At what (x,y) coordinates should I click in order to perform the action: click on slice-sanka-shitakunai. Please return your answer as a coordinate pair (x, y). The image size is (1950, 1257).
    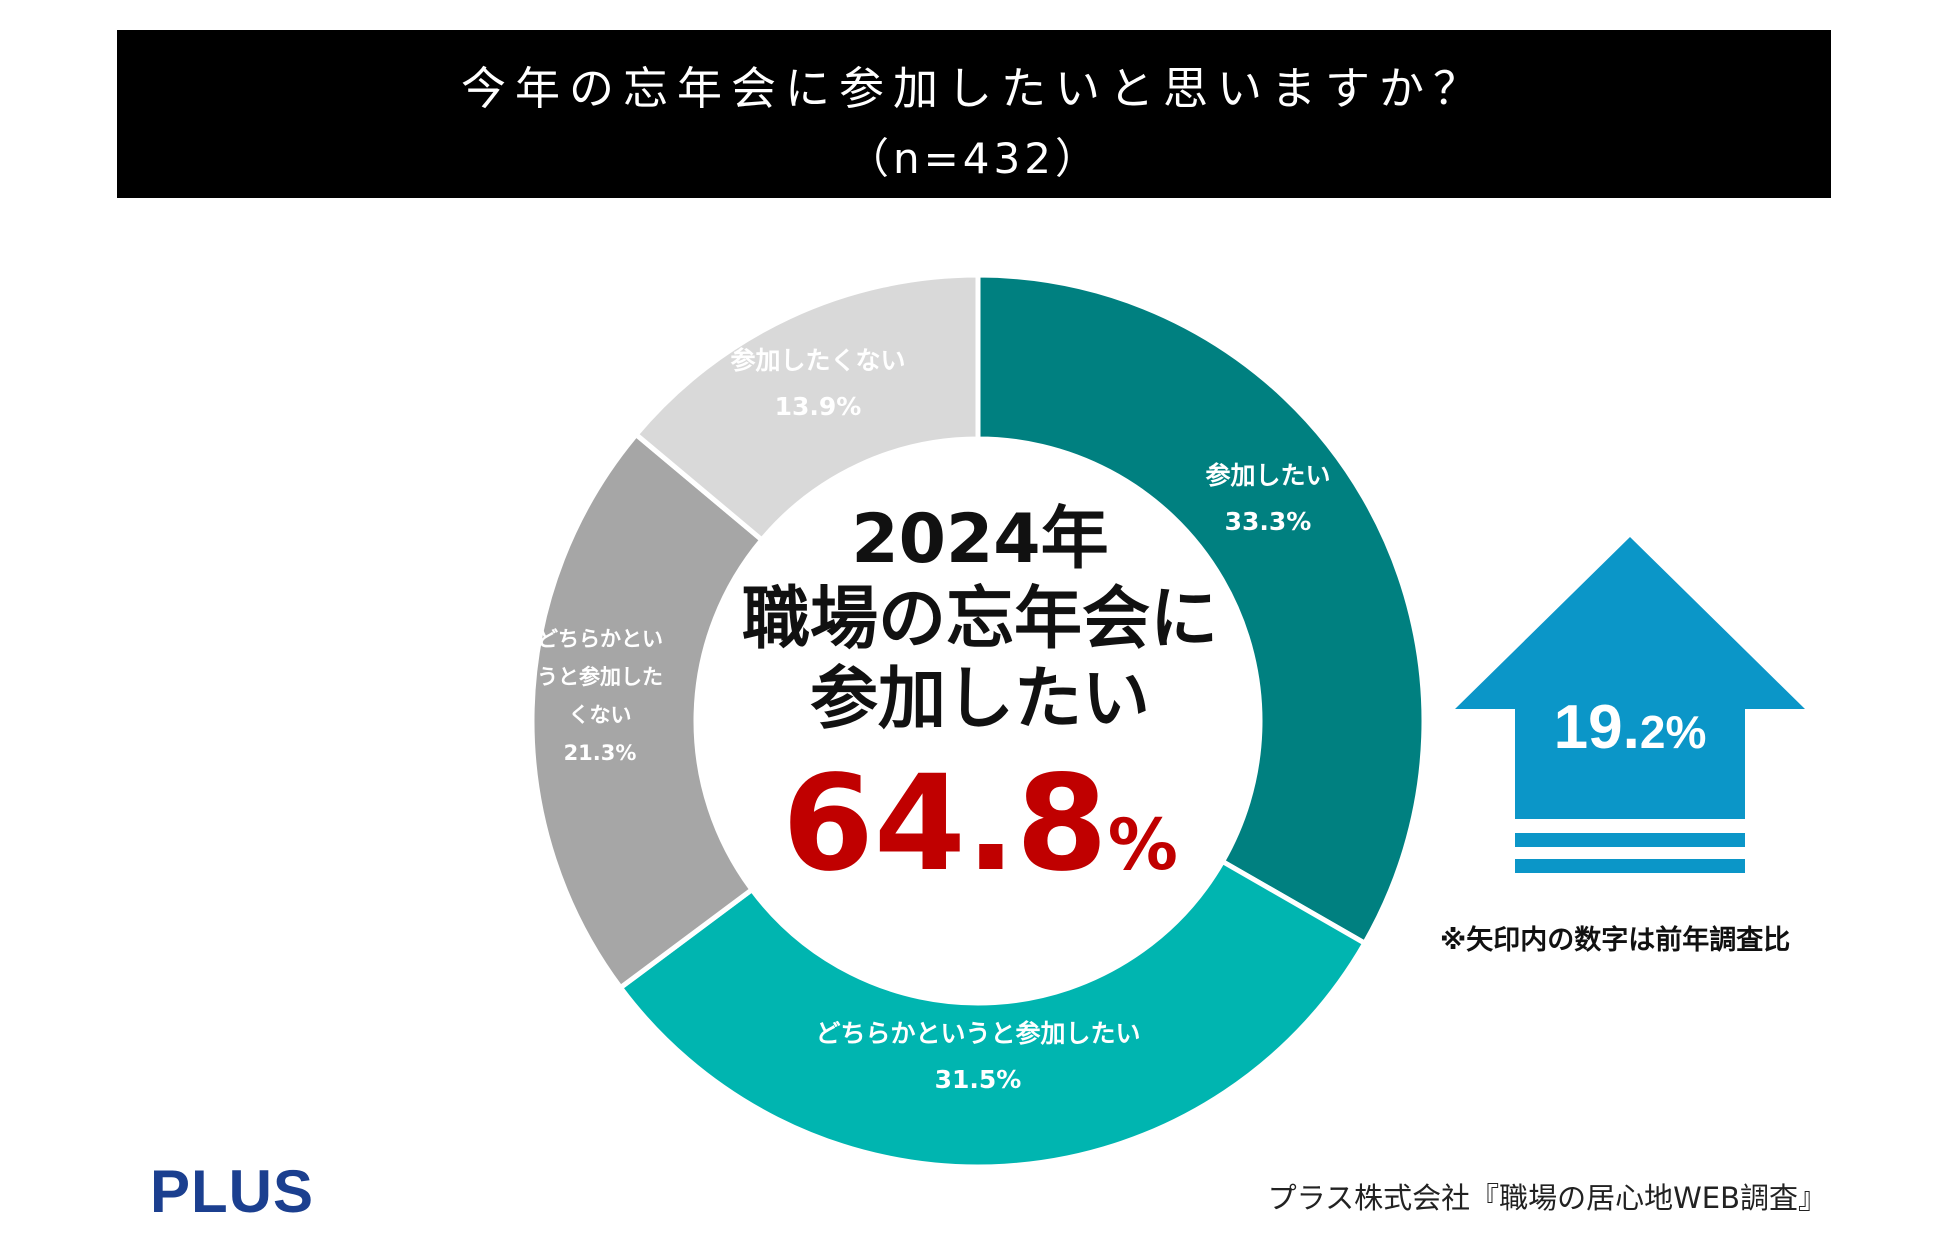
    Looking at the image, I should click on (806, 408).